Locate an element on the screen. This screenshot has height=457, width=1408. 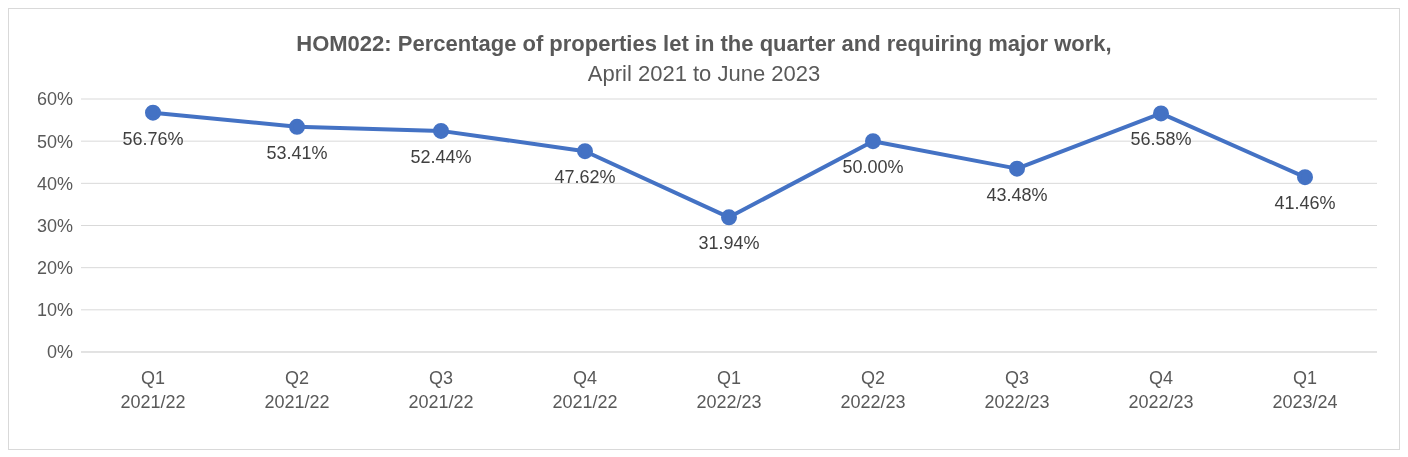
chart-title: HOM022: Percentage of properties let in the quarter and requiring major work, is located at coordinates (704, 44).